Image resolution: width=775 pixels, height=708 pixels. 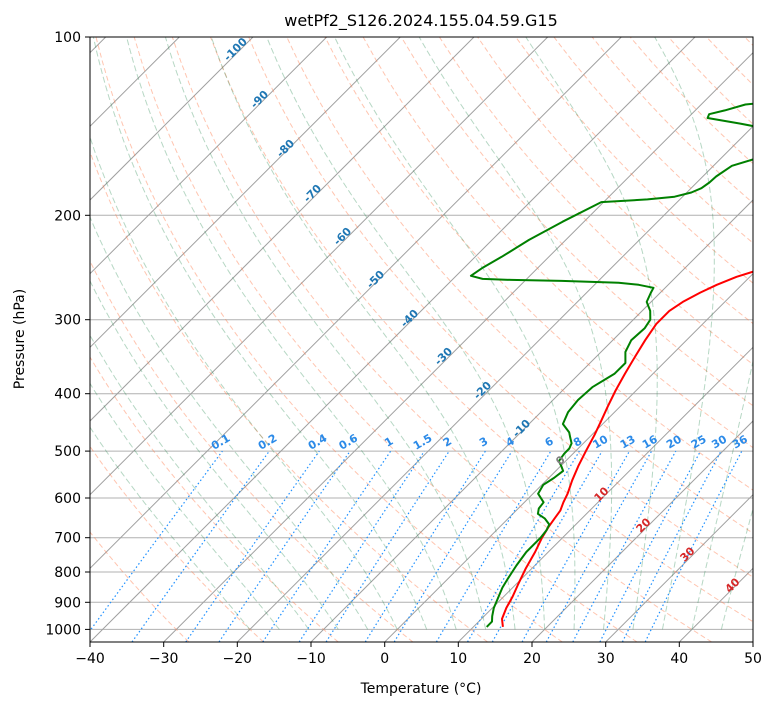 What do you see at coordinates (679, 659) in the screenshot?
I see `x-tick-label: 40` at bounding box center [679, 659].